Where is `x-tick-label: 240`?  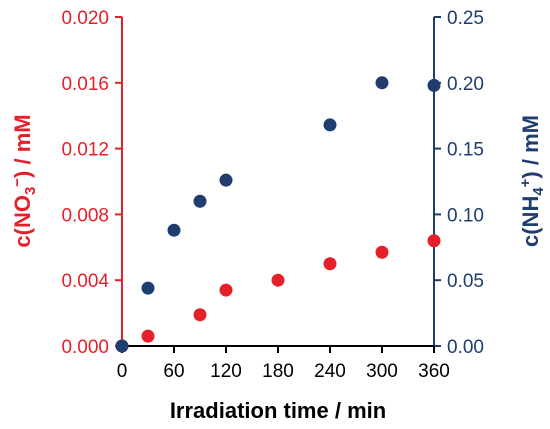 x-tick-label: 240 is located at coordinates (330, 371).